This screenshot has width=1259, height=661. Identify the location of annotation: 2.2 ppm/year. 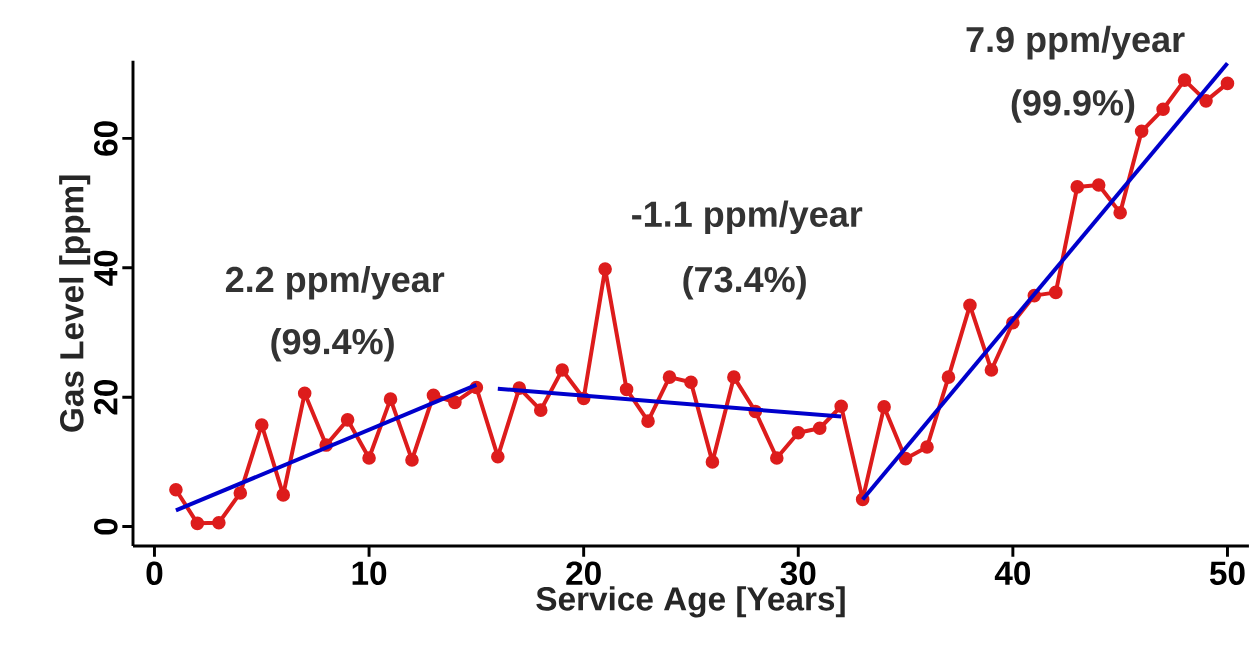
(335, 282).